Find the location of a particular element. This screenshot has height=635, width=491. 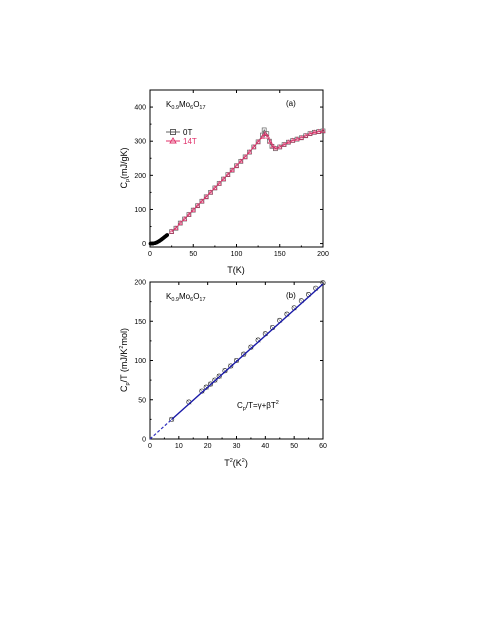

panel-b-x-title: T2(K2) is located at coordinates (236, 463).